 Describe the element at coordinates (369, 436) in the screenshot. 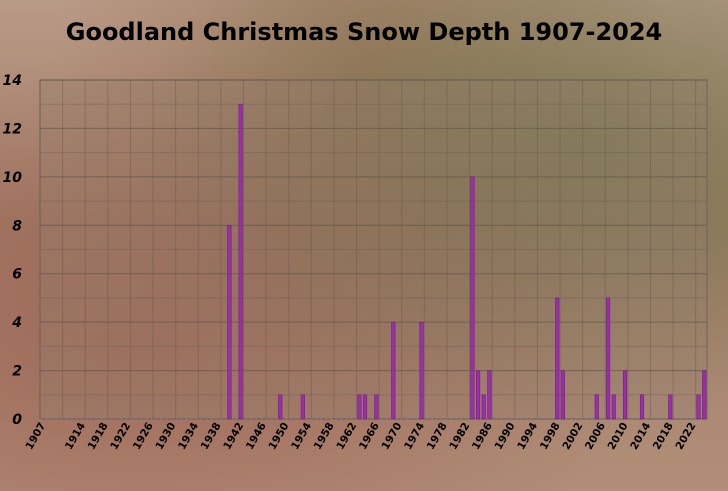

I see `x-tick-label: 1966` at that location.